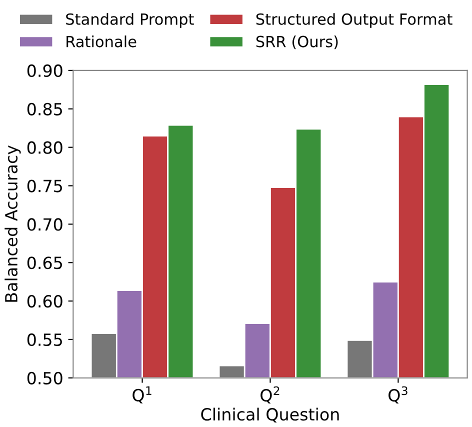 The height and width of the screenshot is (427, 472). What do you see at coordinates (398, 395) in the screenshot?
I see `x-tick-label: Q$^{3}$` at bounding box center [398, 395].